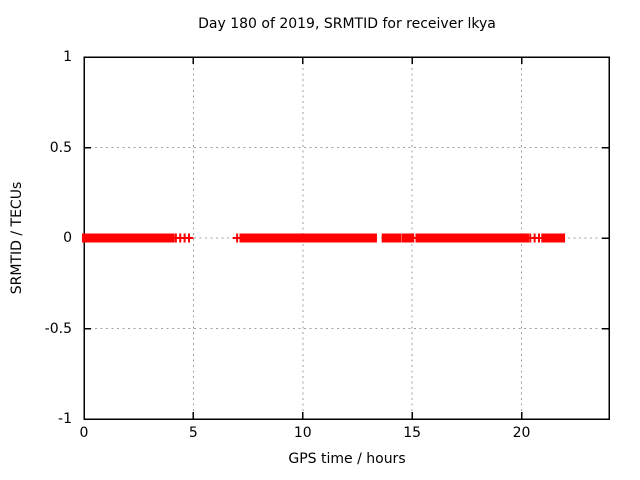 The height and width of the screenshot is (480, 640). I want to click on x-tick-label: 15, so click(412, 433).